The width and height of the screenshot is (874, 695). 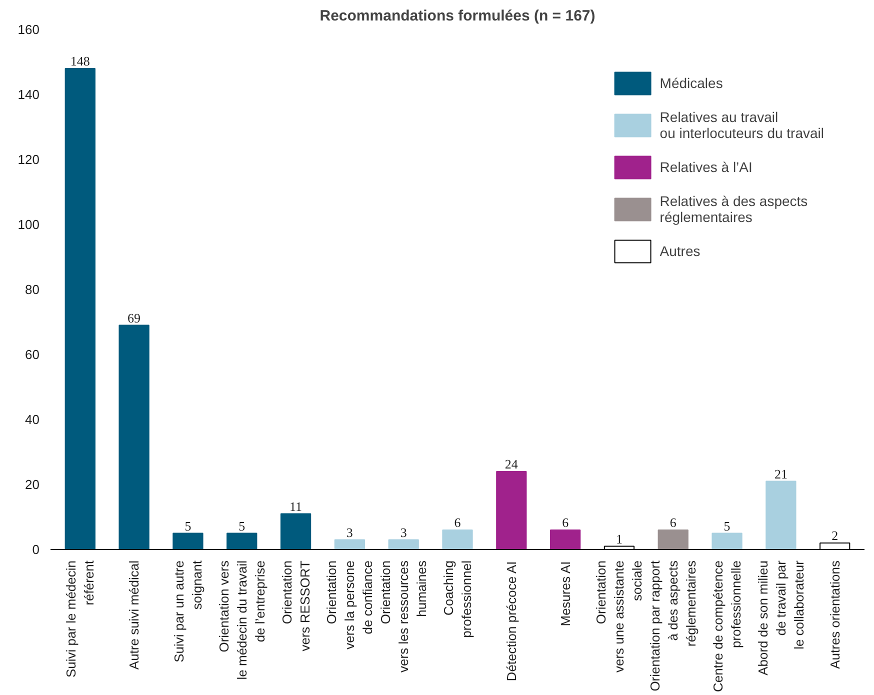 I want to click on x-tick-label: Orientation vers la persone de confiance, so click(x=350, y=605).